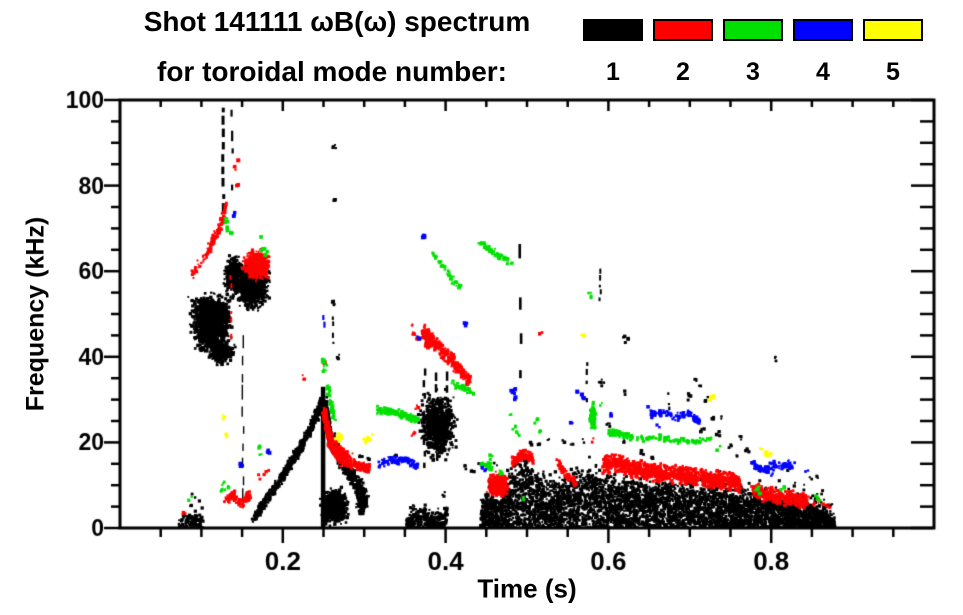  I want to click on legend-label-1: 1, so click(613, 72).